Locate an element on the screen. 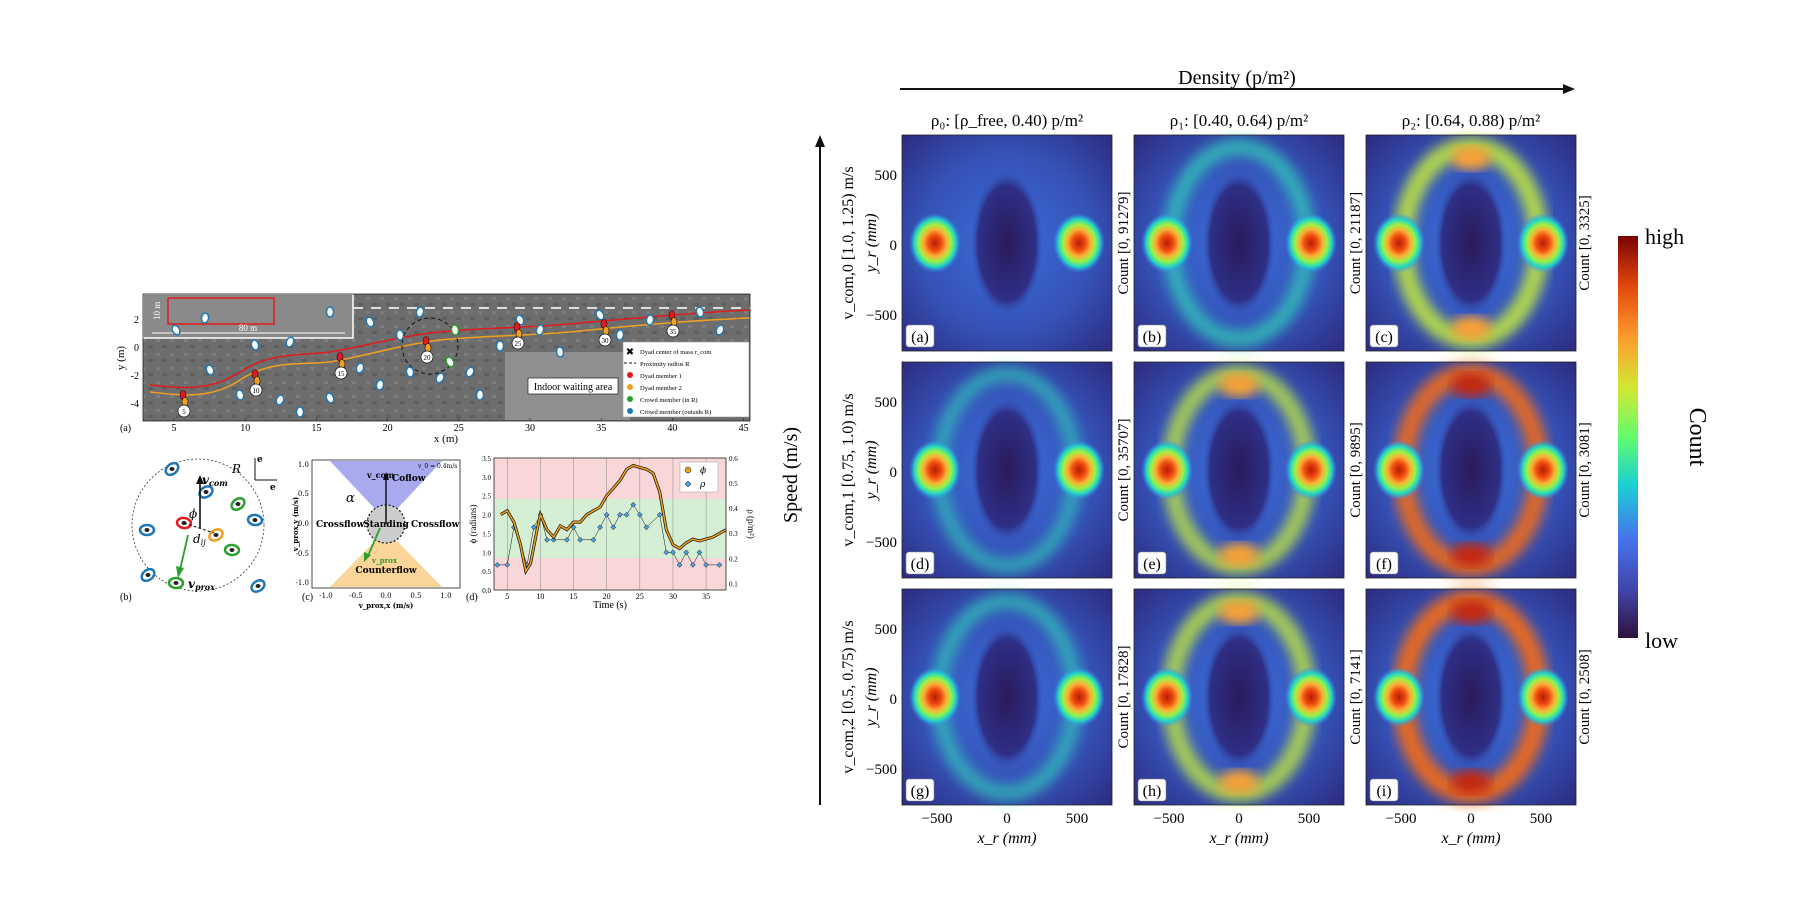 The width and height of the screenshot is (1800, 900). panel-d-grid is located at coordinates (607, 524).